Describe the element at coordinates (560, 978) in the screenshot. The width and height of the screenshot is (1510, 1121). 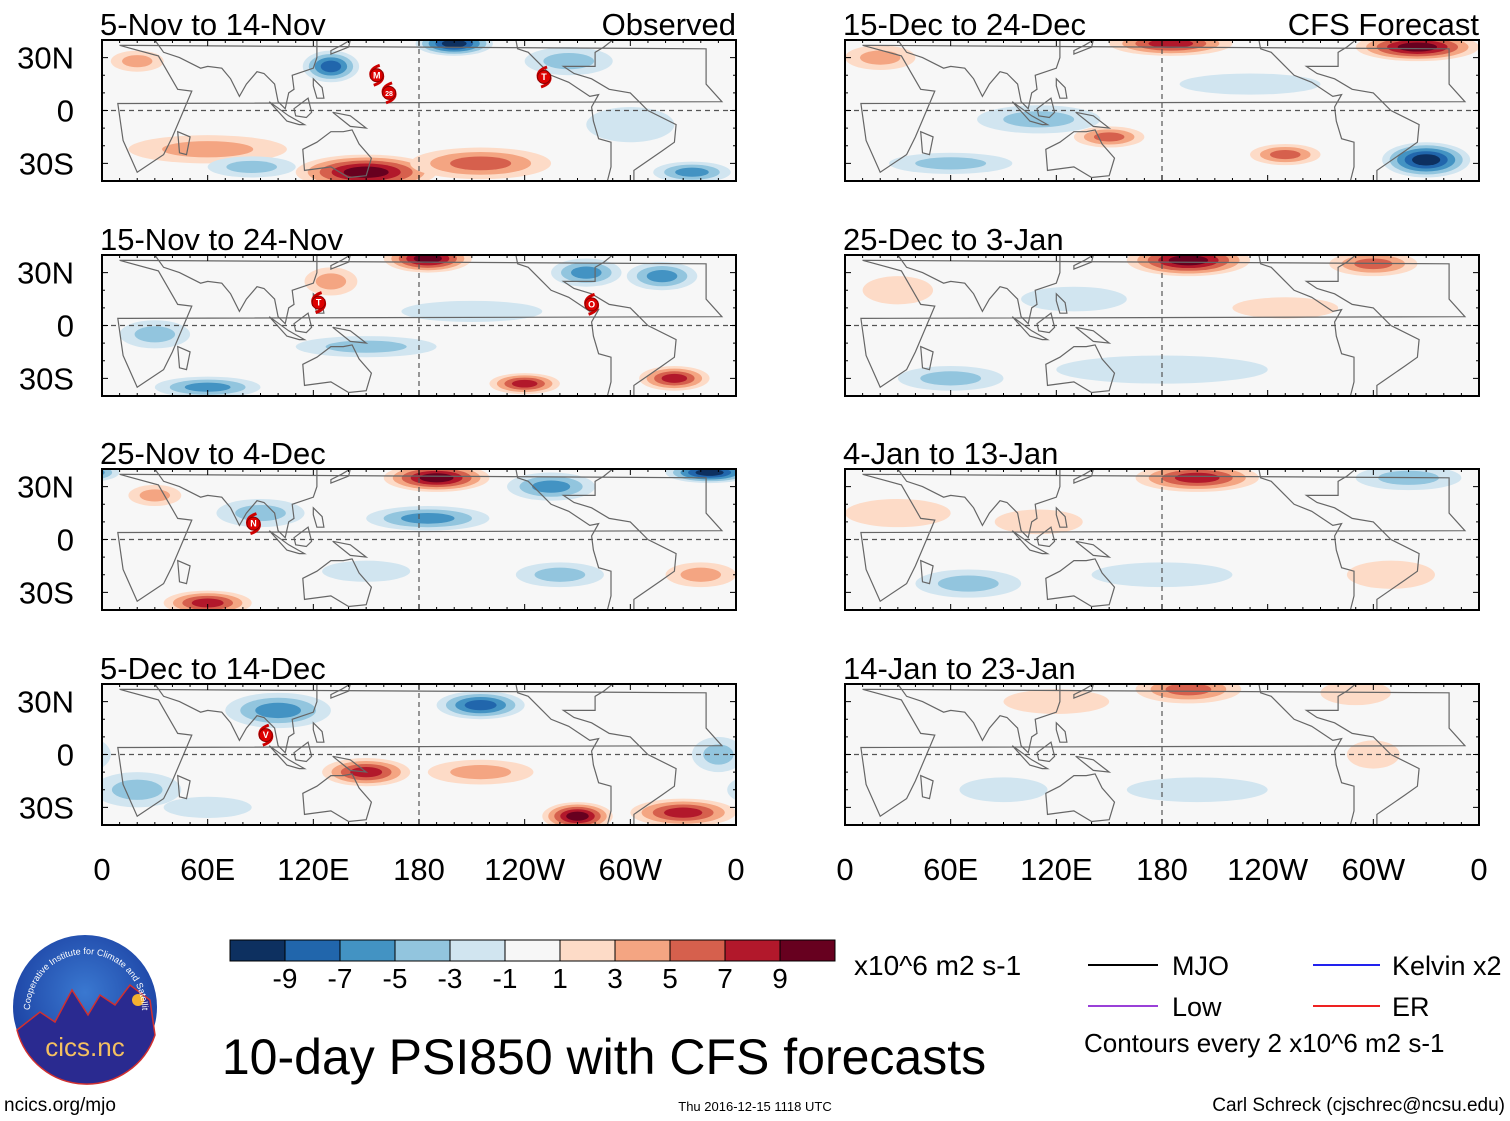
I see `colorbar-tick-label: 1` at that location.